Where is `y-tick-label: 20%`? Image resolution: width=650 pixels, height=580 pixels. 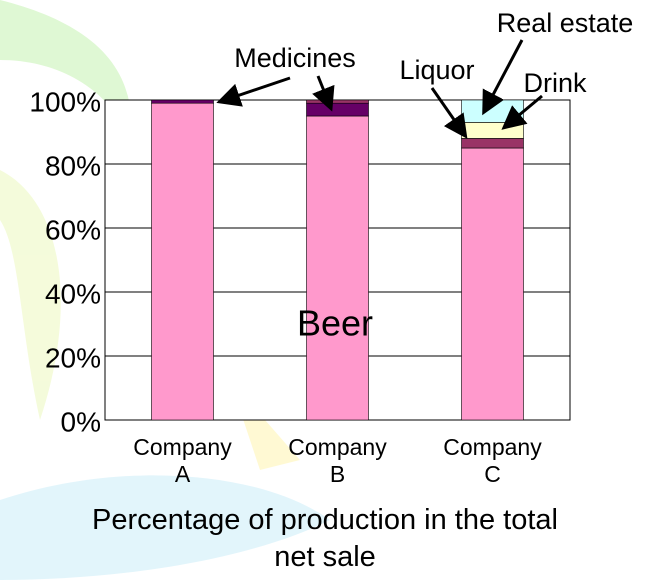 y-tick-label: 20% is located at coordinates (73, 357).